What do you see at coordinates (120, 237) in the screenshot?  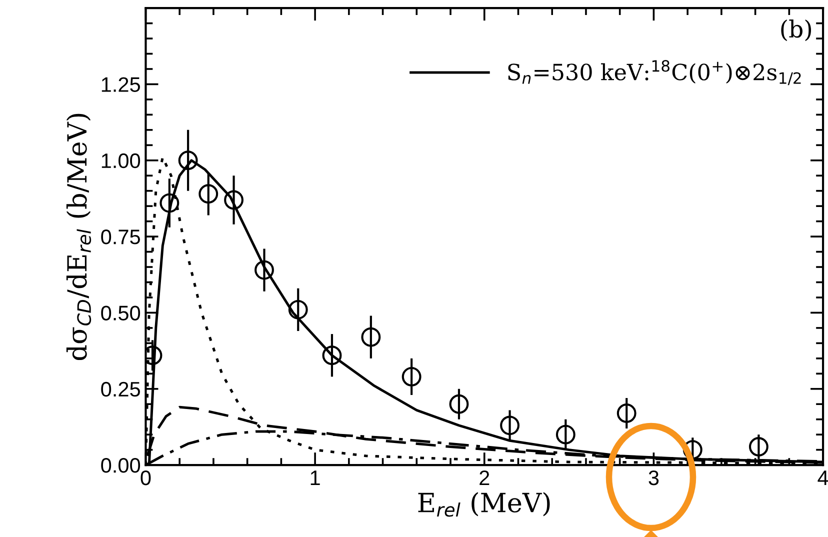 I see `y-tick-label: 0.75` at bounding box center [120, 237].